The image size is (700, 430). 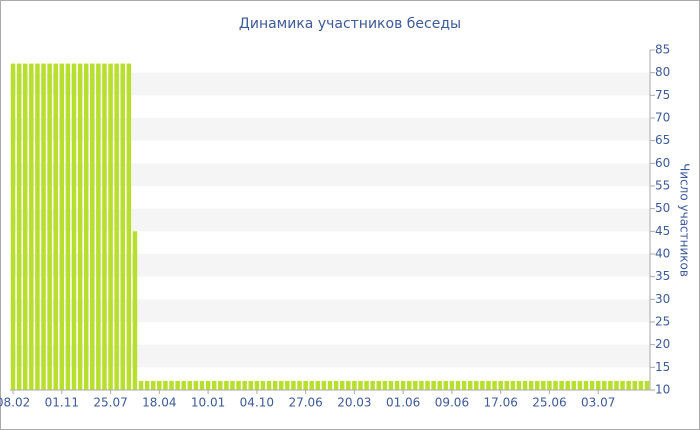 What do you see at coordinates (662, 254) in the screenshot?
I see `y-tick-label: 40` at bounding box center [662, 254].